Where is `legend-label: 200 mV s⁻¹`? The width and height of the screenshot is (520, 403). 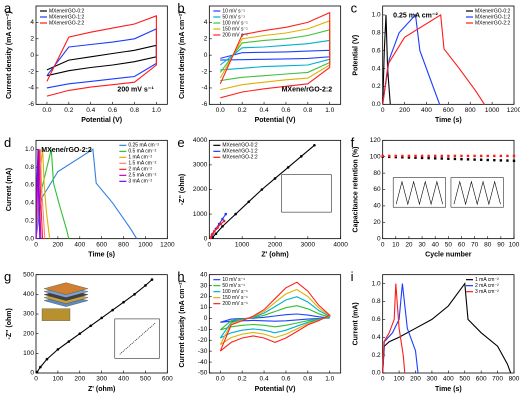
legend-label: 200 mV s⁻¹ is located at coordinates (235, 35).